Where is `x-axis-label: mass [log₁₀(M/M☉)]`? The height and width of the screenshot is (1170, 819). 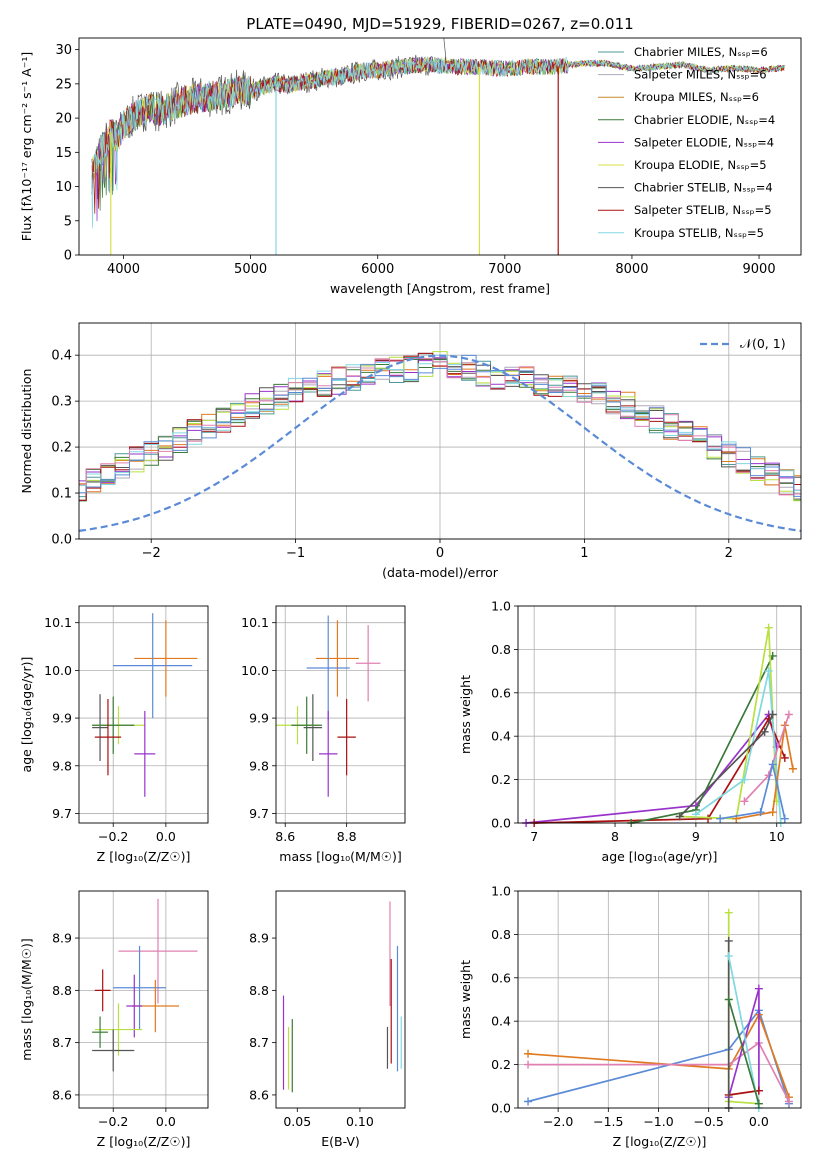 x-axis-label: mass [log₁₀(M/M☉)] is located at coordinates (340, 856).